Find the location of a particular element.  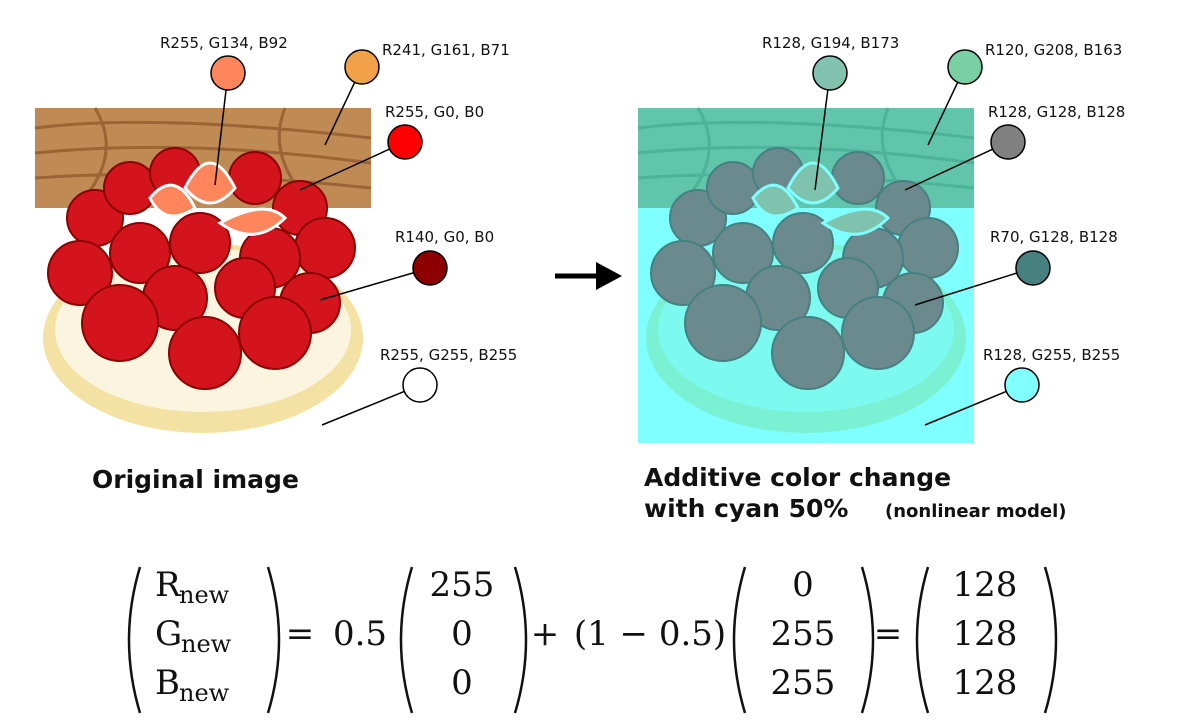

caption: Original image is located at coordinates (195, 479).